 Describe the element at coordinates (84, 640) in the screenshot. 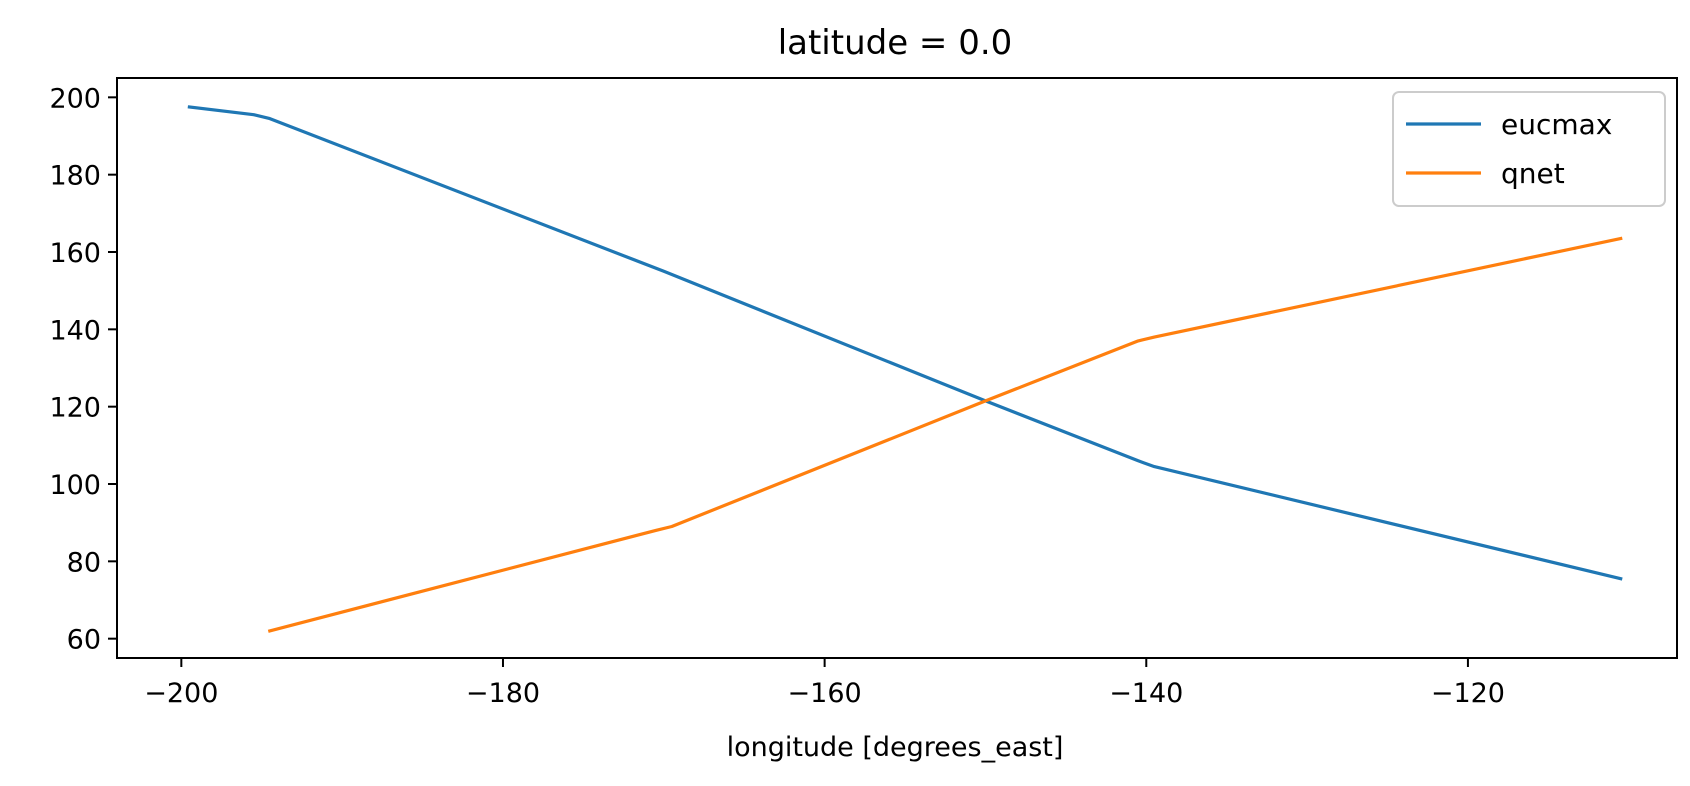

I see `y-tick-label: 60` at that location.